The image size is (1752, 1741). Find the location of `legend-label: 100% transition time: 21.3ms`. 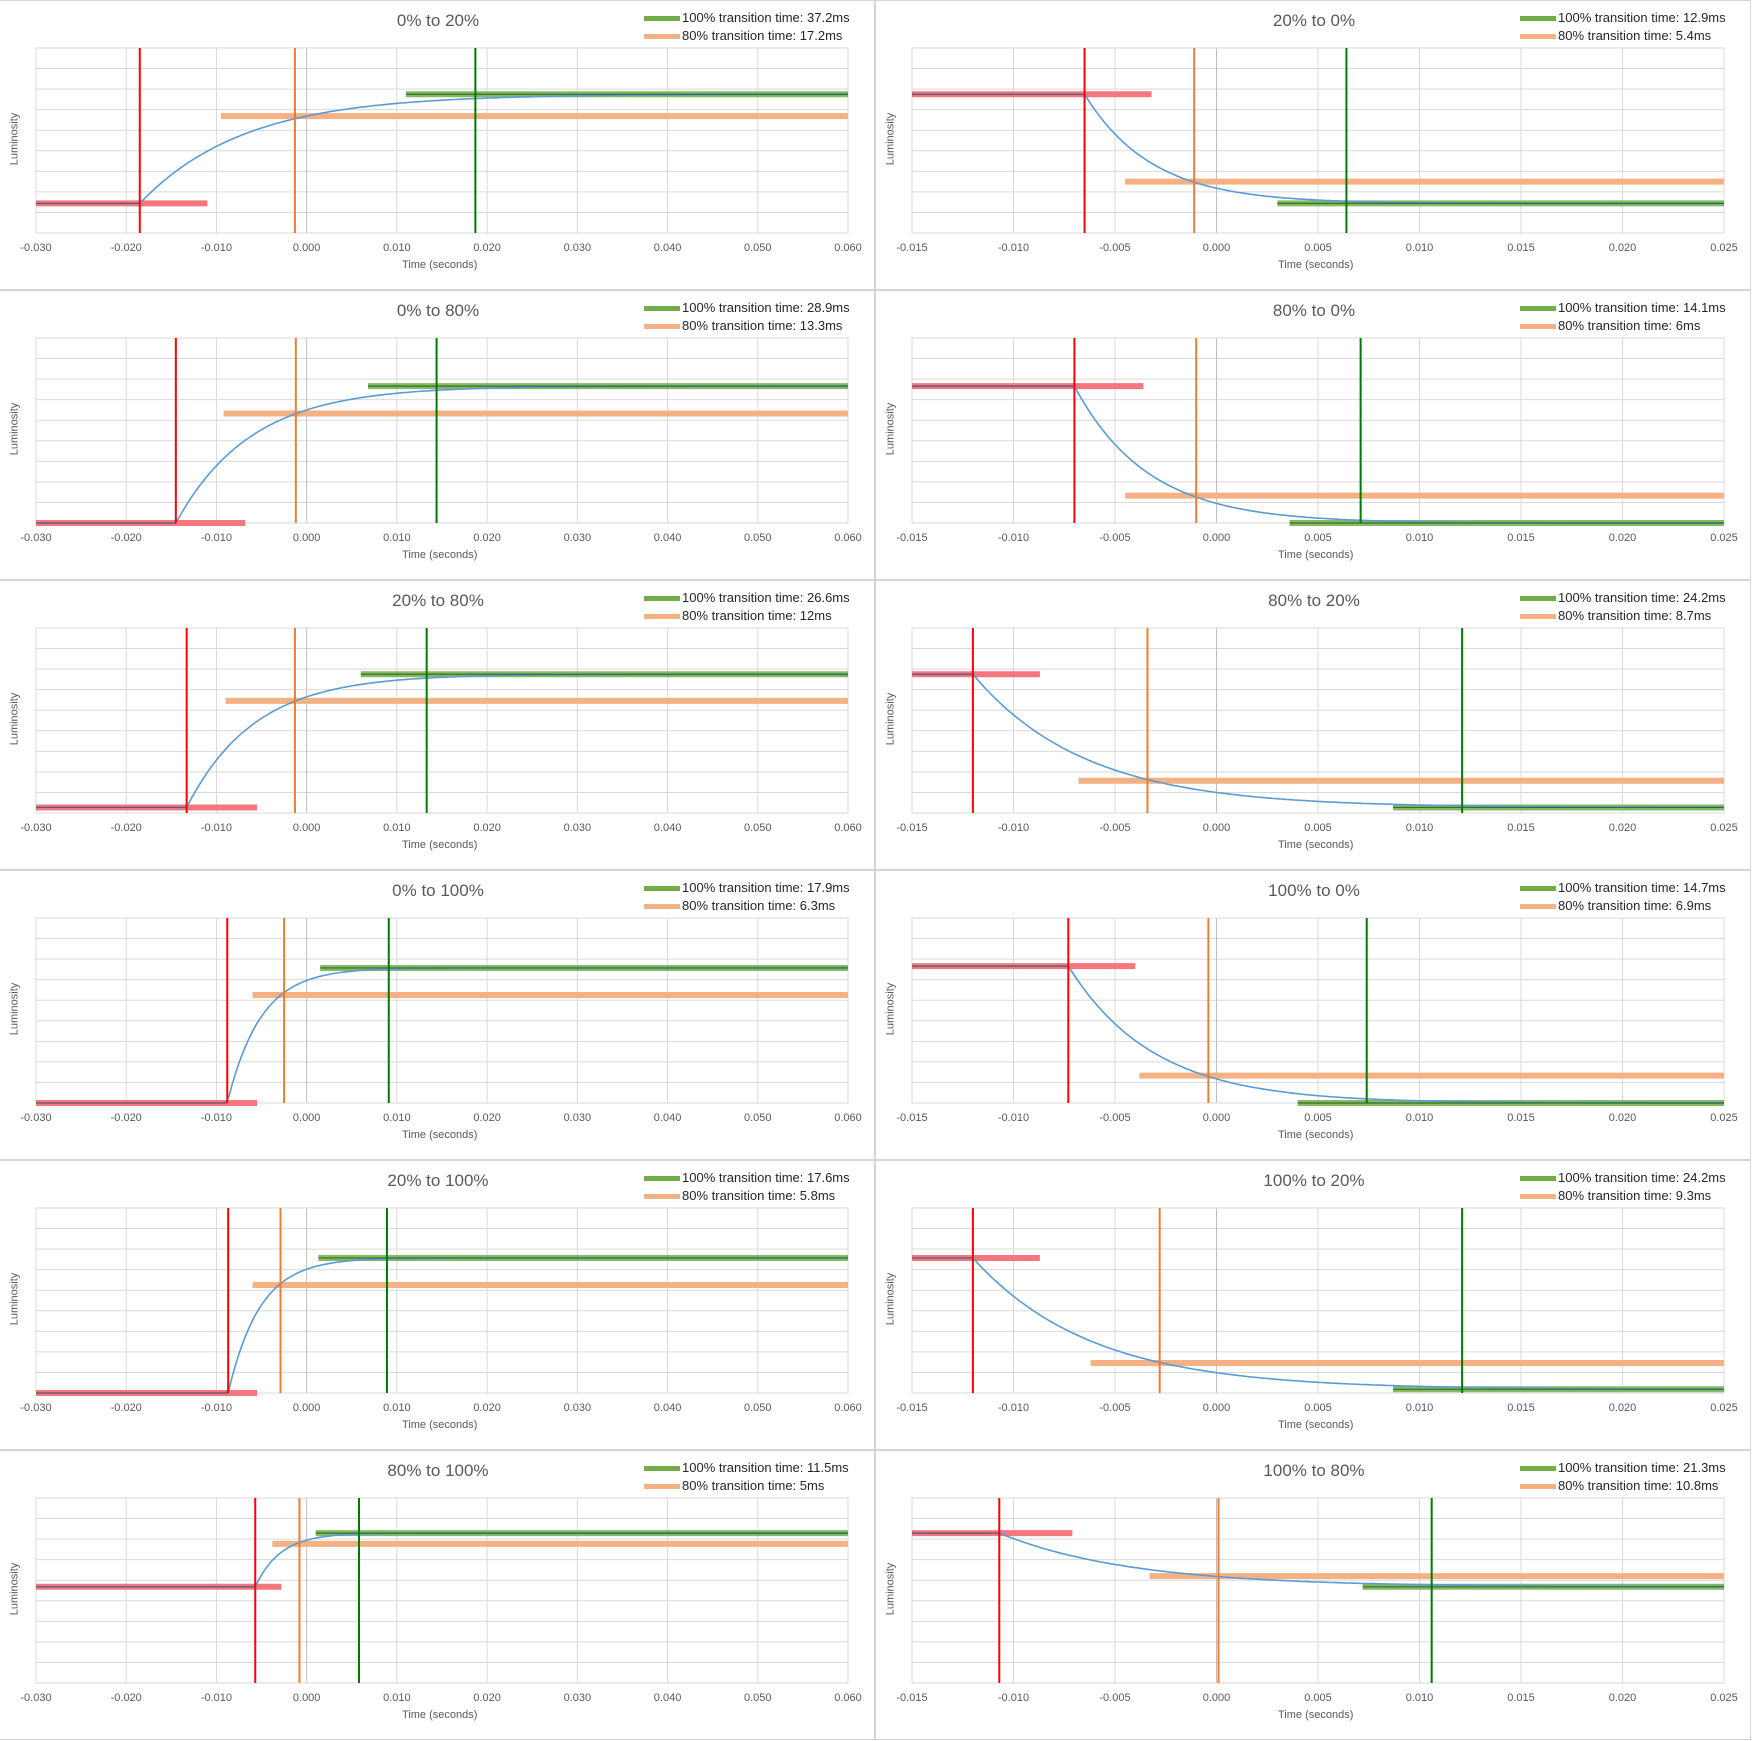

legend-label: 100% transition time: 21.3ms is located at coordinates (1642, 1467).